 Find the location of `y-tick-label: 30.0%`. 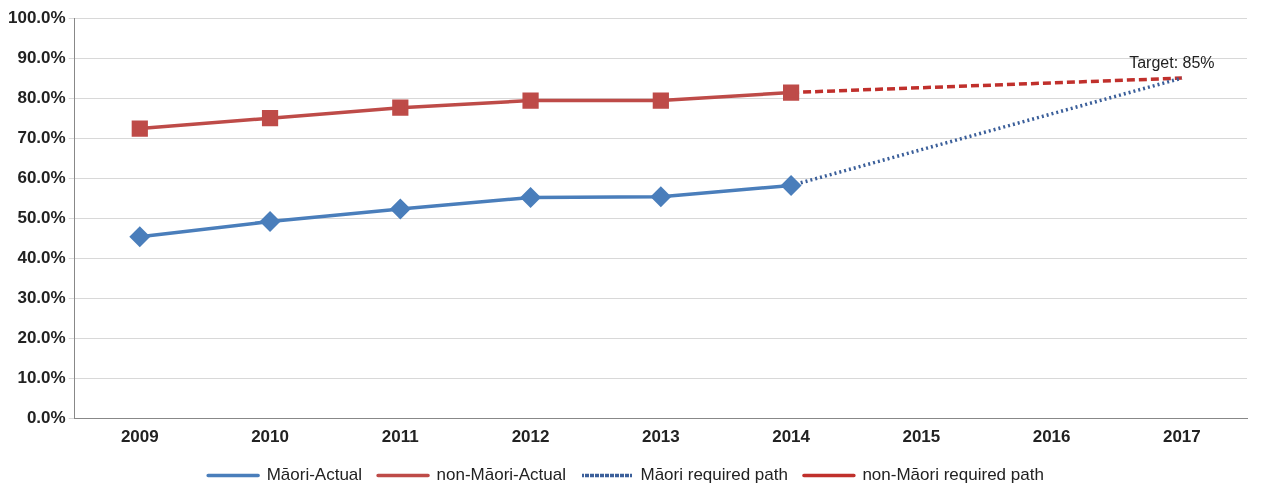

y-tick-label: 30.0% is located at coordinates (41, 298).